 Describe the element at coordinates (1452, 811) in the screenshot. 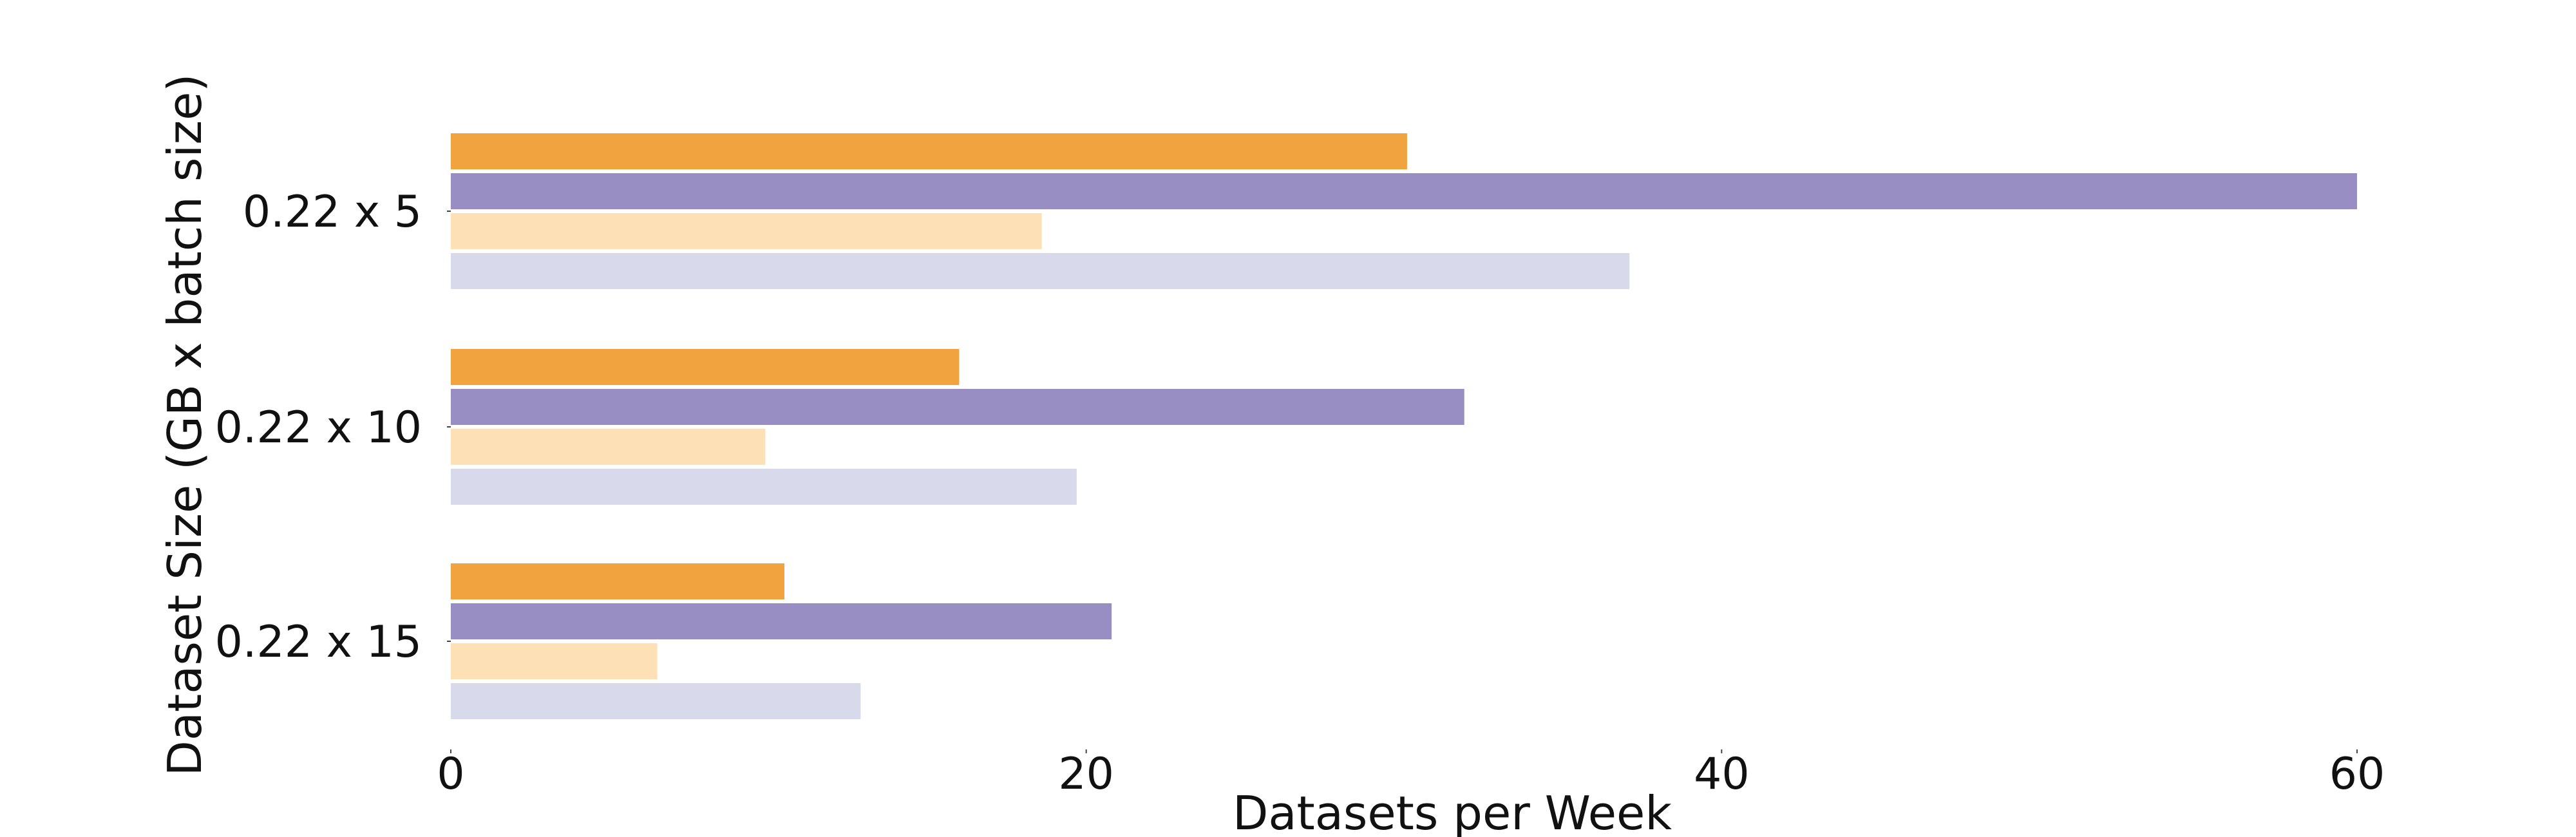

I see `x-axis-label: Datasets per Week` at that location.